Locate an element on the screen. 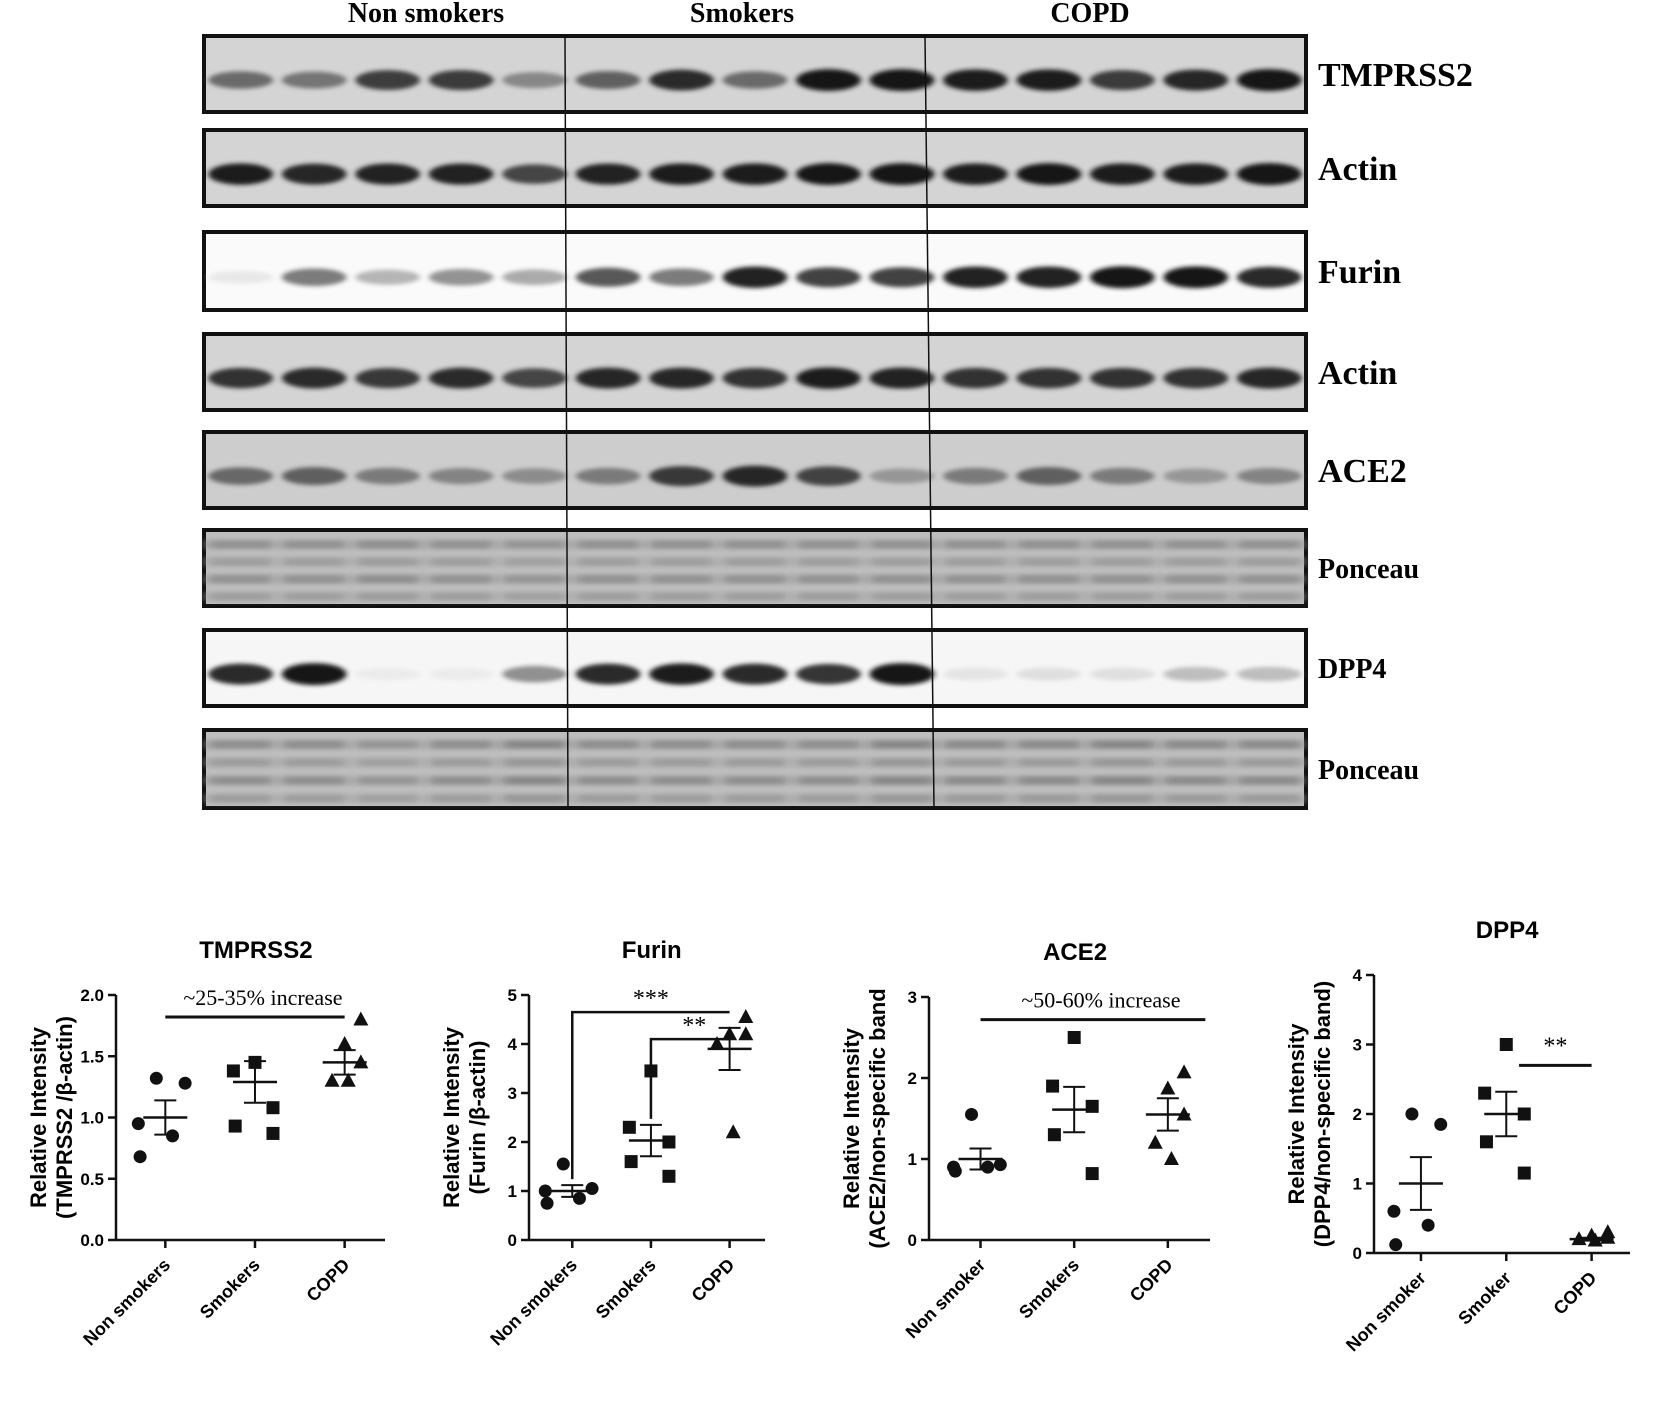  blot-row-label-dpp4: DPP4 is located at coordinates (1352, 669).